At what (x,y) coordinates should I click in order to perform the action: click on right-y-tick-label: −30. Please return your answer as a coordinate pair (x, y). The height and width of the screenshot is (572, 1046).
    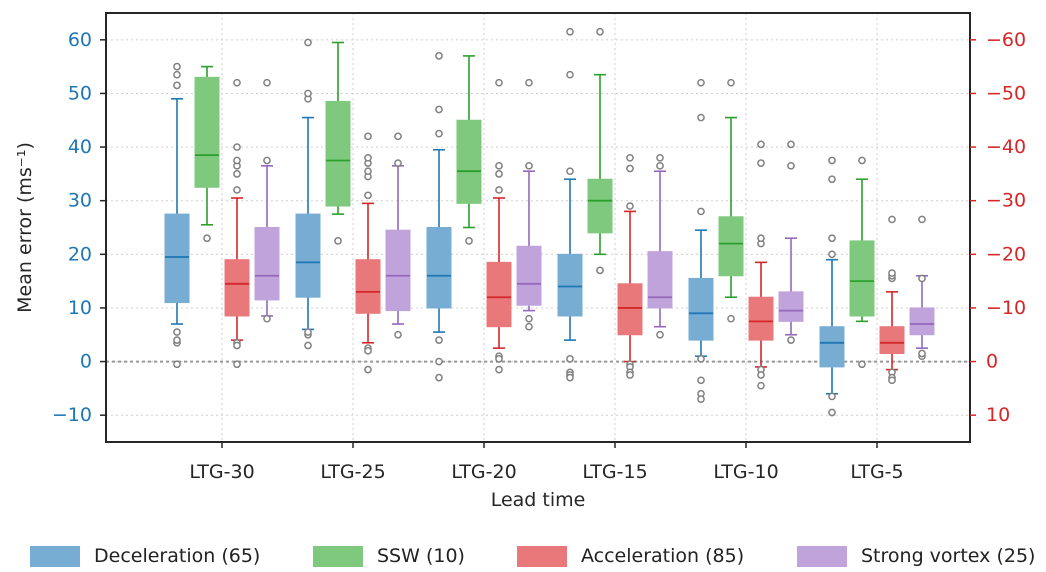
    Looking at the image, I should click on (1006, 201).